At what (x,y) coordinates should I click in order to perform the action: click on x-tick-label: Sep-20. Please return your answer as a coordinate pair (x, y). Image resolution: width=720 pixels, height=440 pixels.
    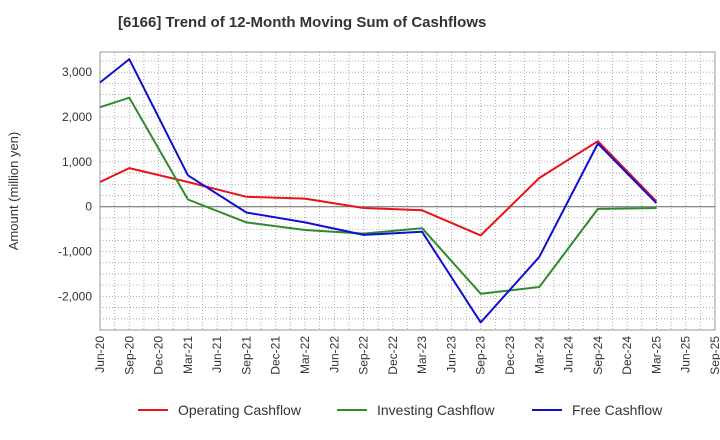
    Looking at the image, I should click on (129, 355).